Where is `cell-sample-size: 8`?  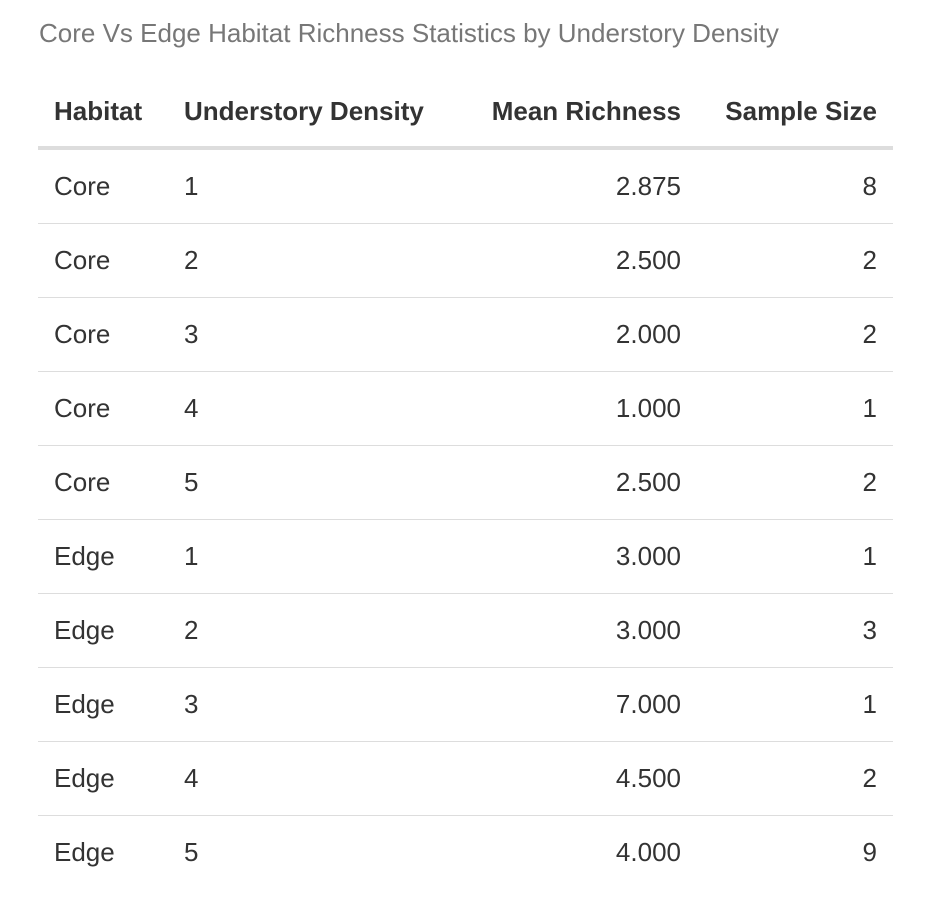 cell-sample-size: 8 is located at coordinates (869, 186).